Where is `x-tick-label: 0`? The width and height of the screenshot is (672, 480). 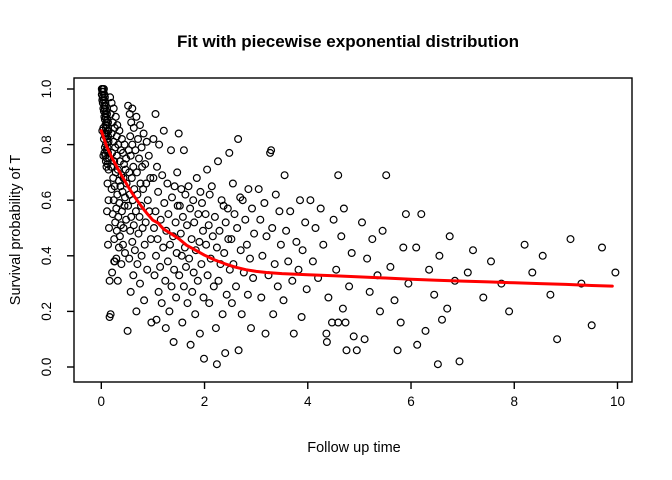
x-tick-label: 0 is located at coordinates (102, 401).